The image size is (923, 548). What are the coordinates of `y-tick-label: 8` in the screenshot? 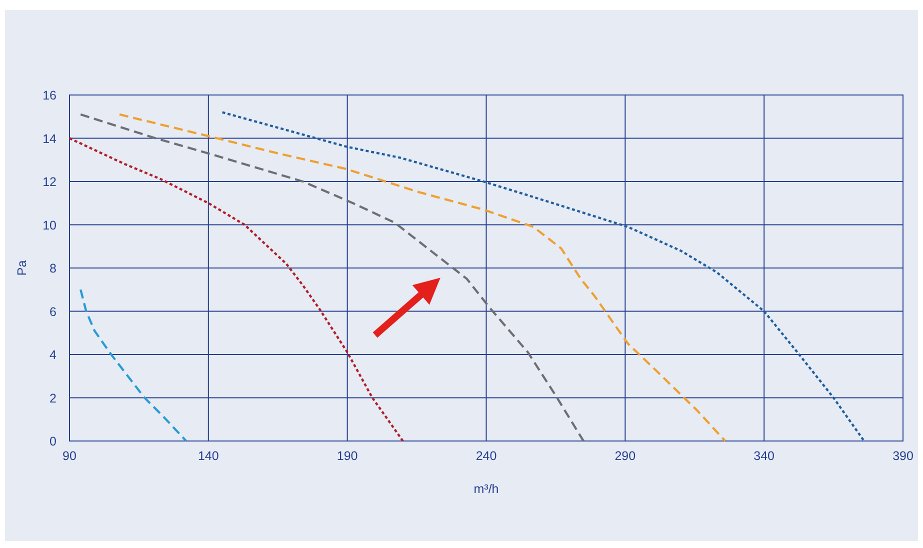 It's located at (53, 269).